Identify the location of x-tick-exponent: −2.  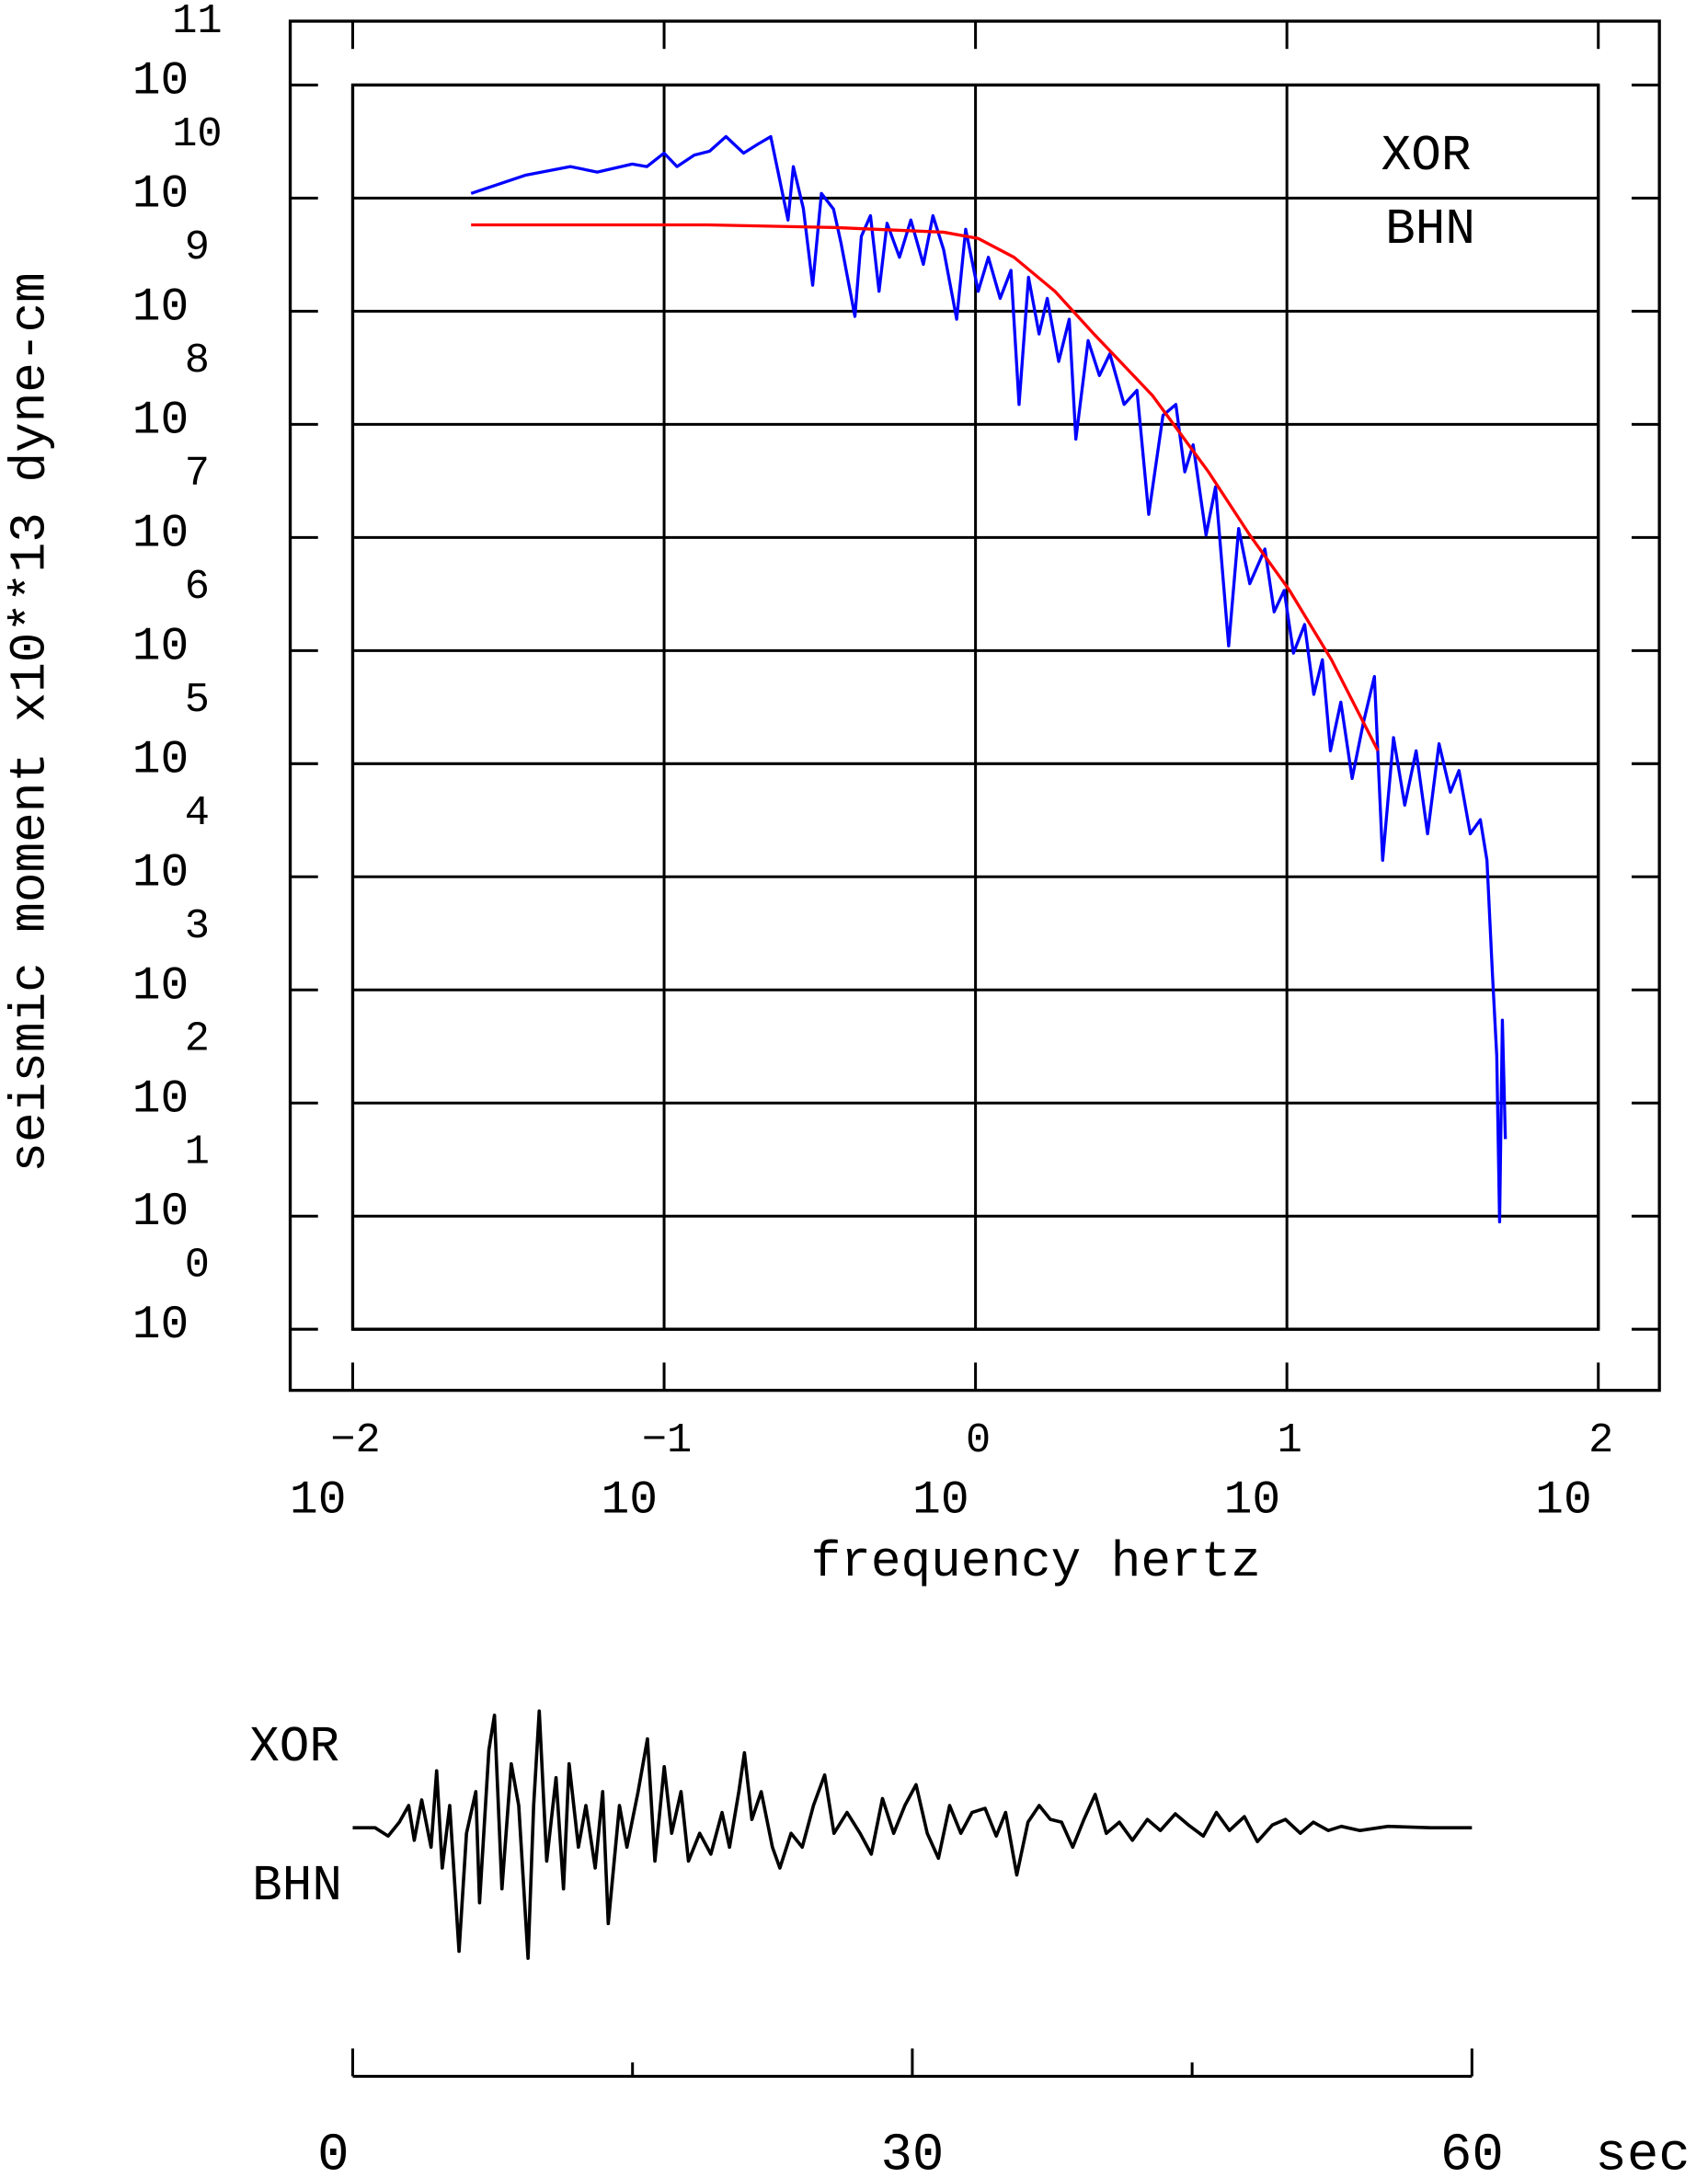
(355, 1440).